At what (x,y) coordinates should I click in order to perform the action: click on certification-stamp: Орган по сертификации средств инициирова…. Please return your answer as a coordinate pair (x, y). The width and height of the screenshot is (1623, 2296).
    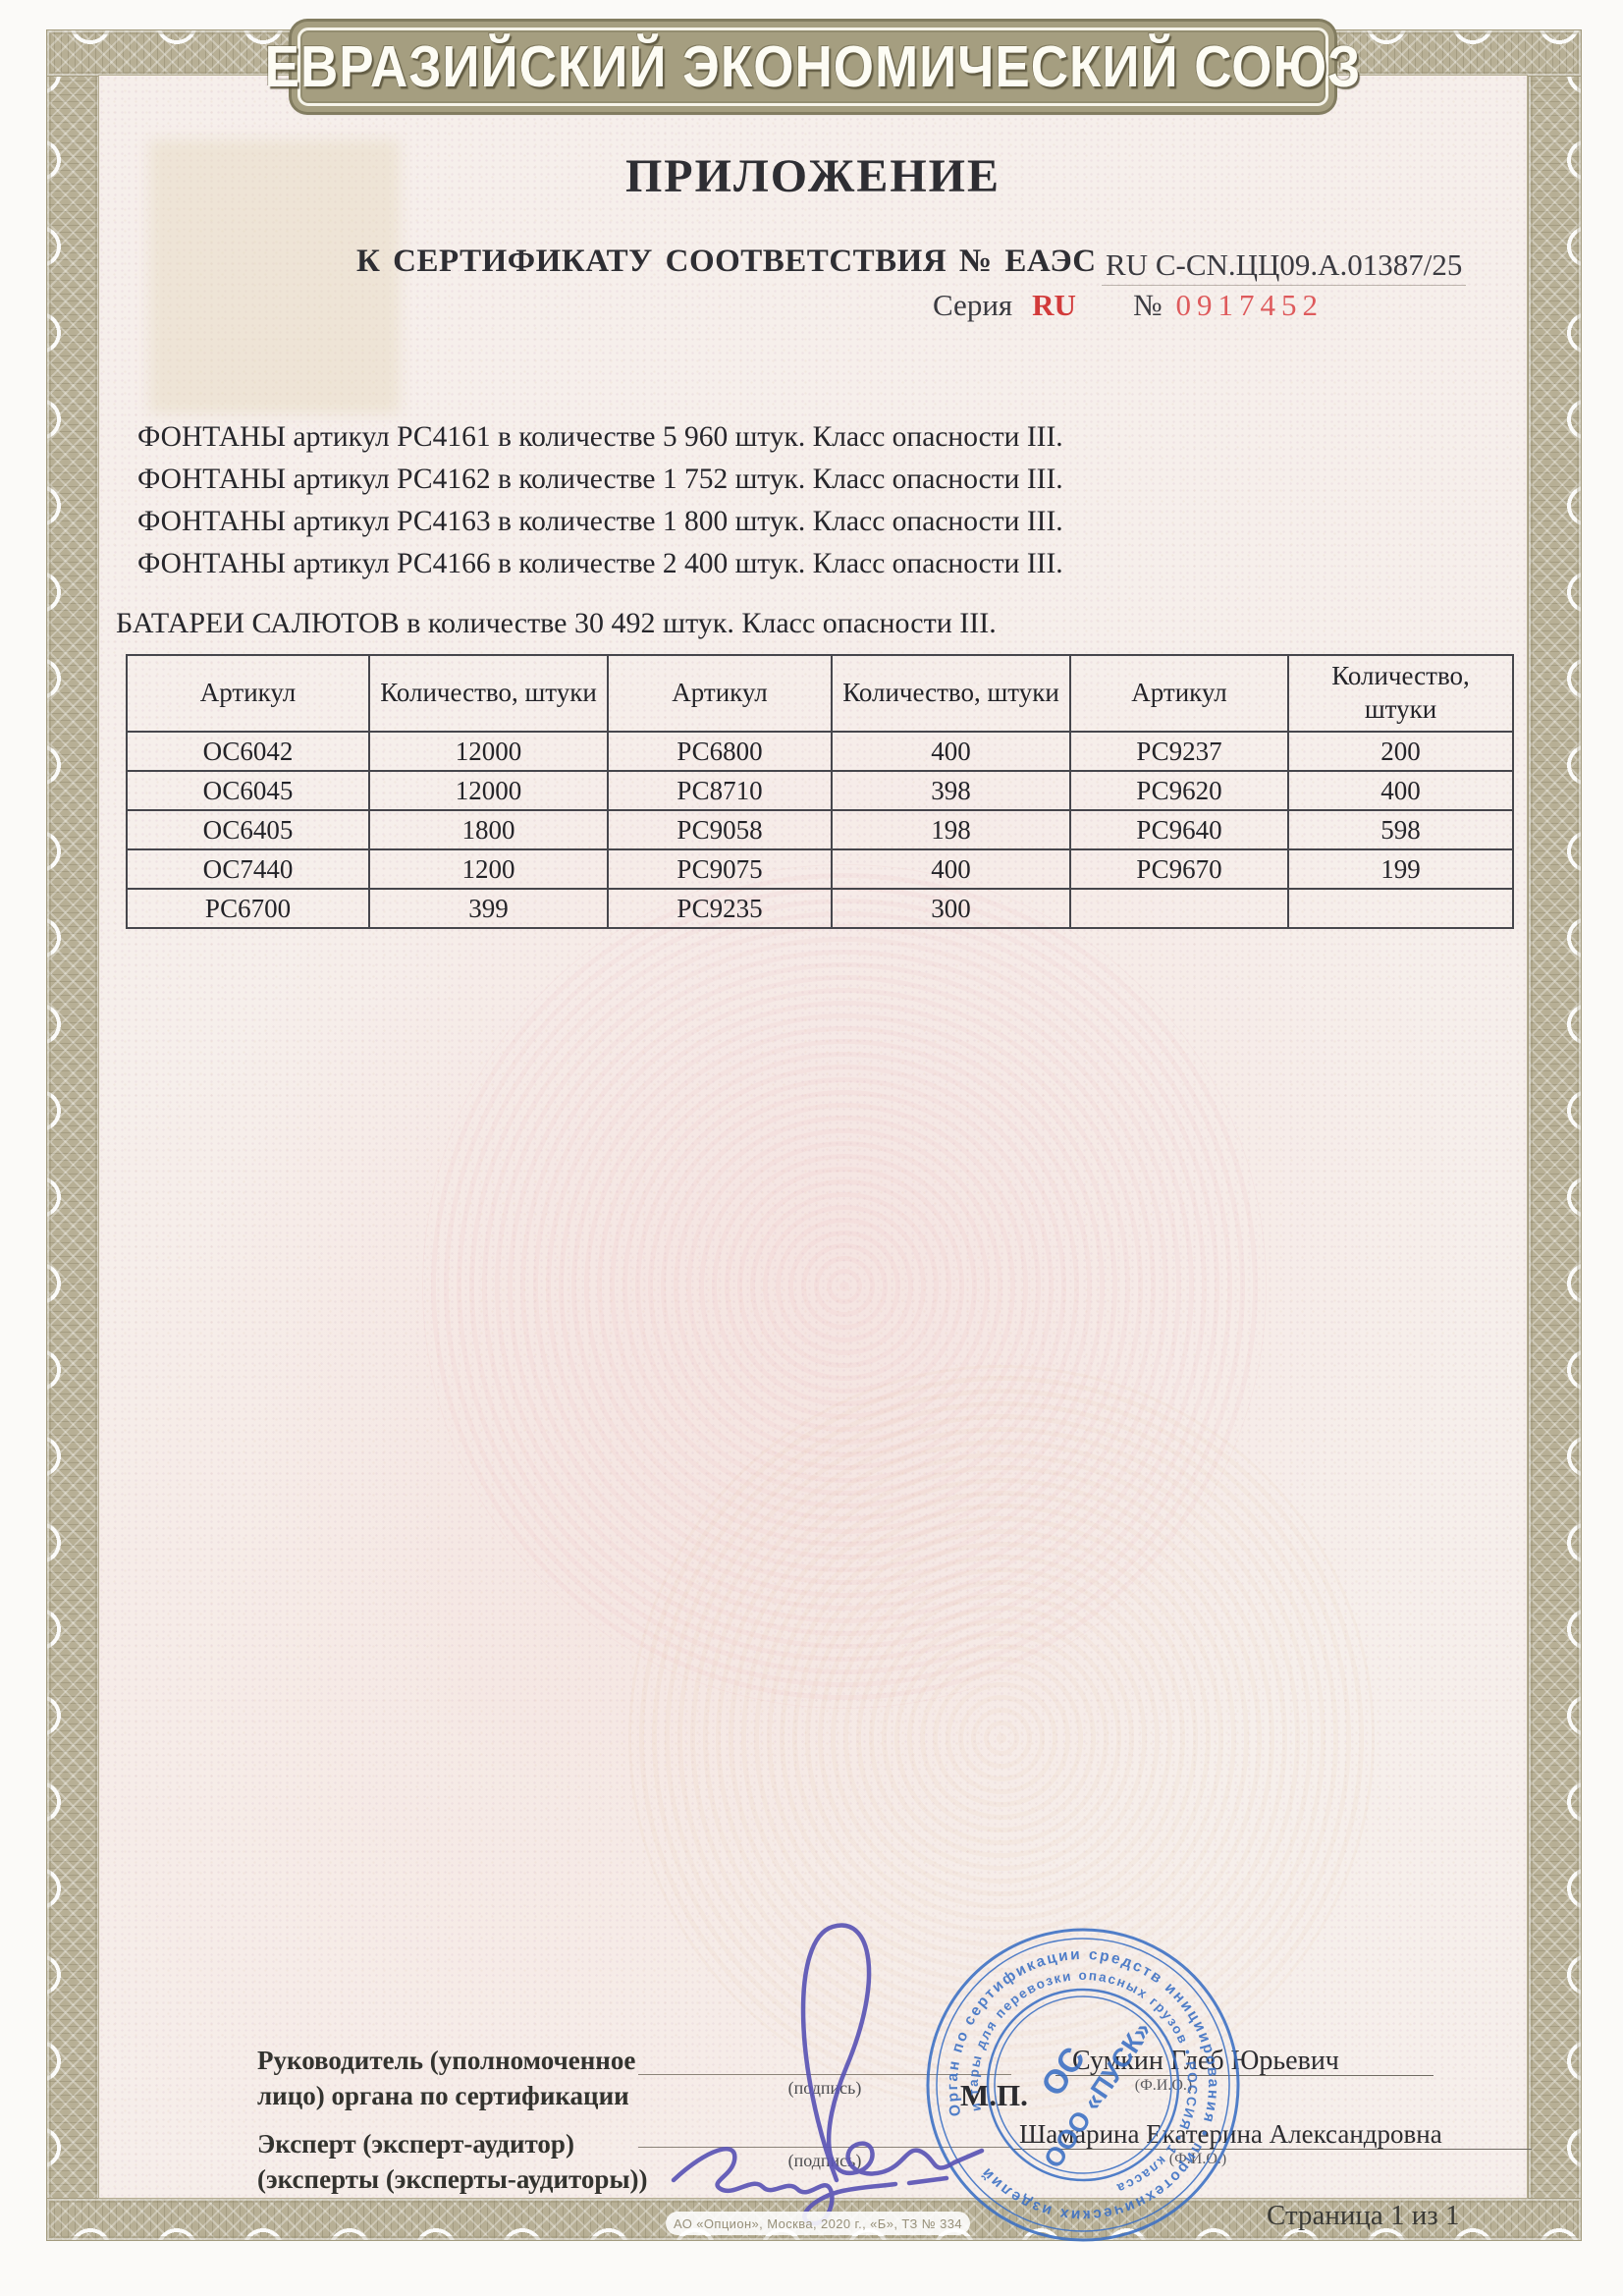
    Looking at the image, I should click on (1083, 2085).